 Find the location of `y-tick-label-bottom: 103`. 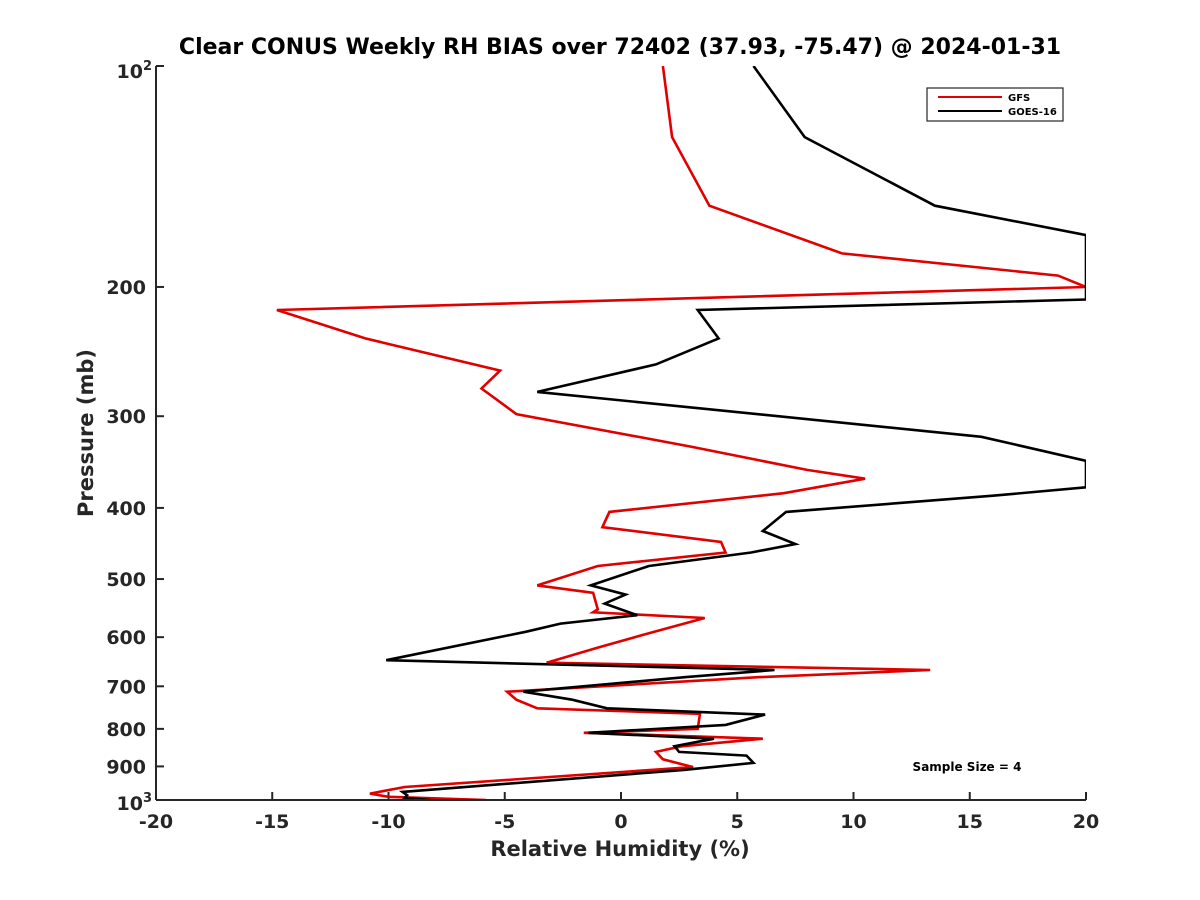

y-tick-label-bottom: 103 is located at coordinates (135, 803).